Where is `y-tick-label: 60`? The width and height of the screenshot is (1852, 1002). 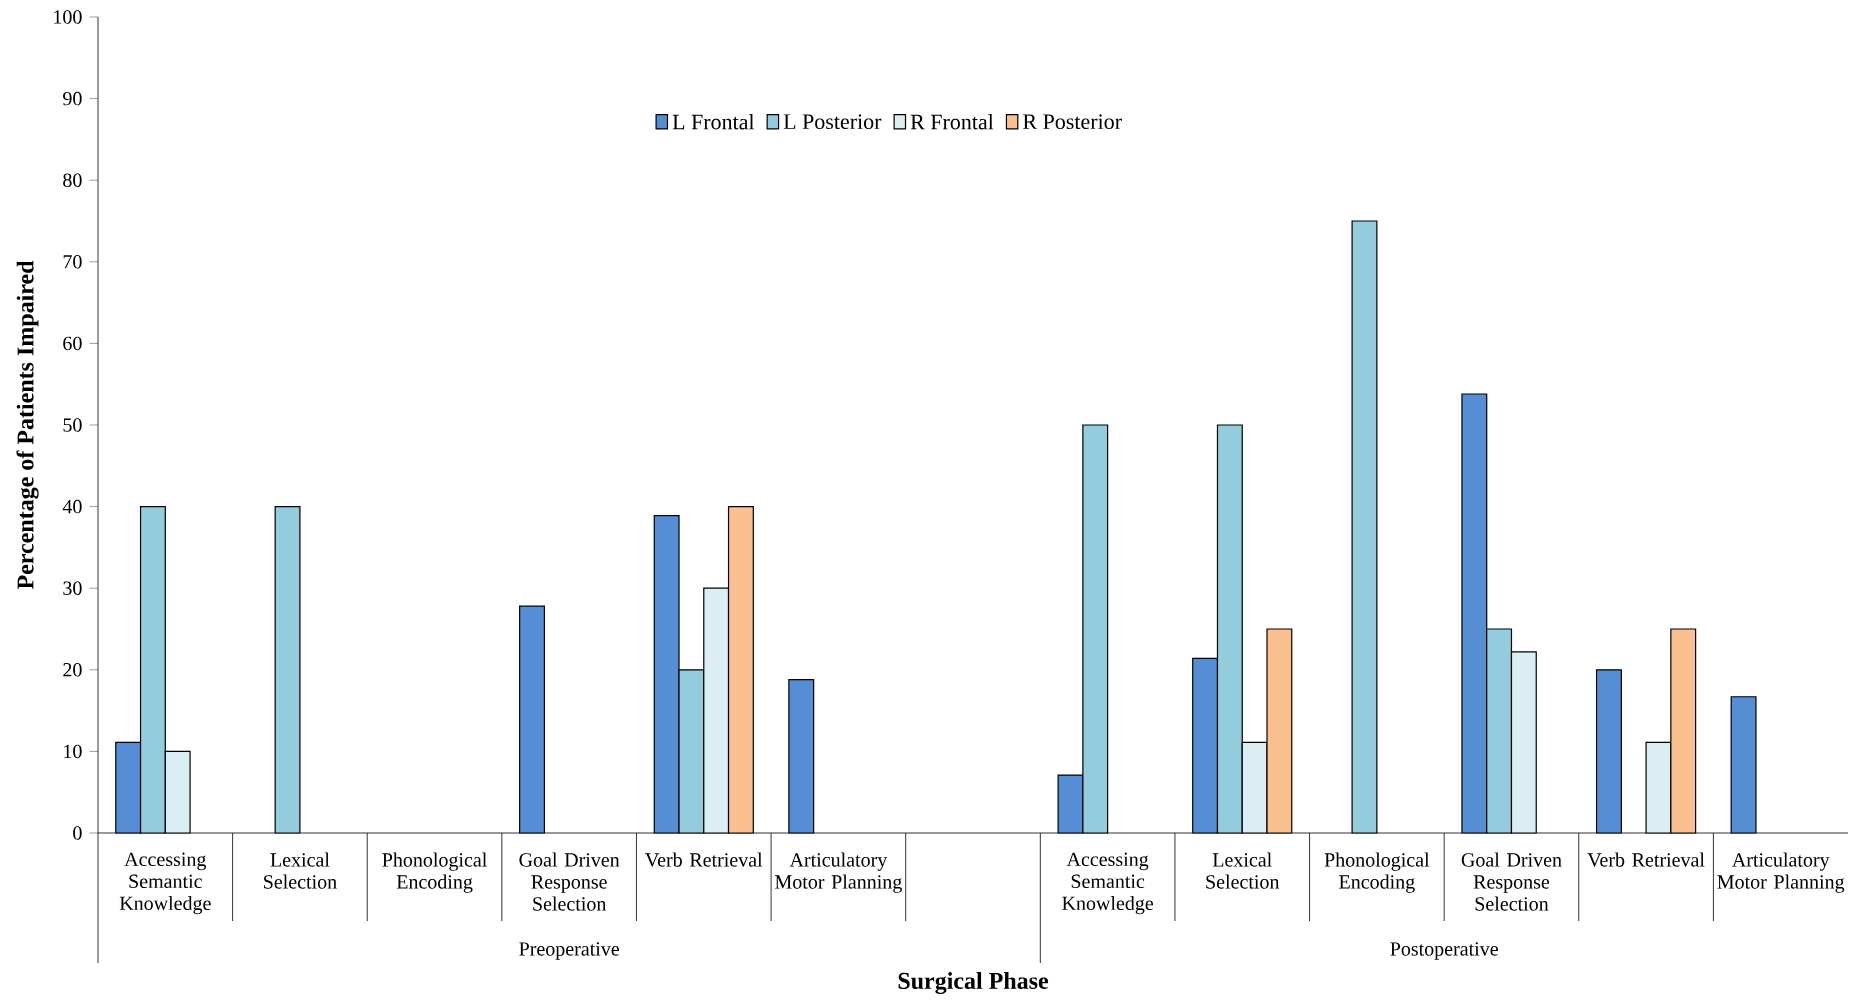 y-tick-label: 60 is located at coordinates (72, 343).